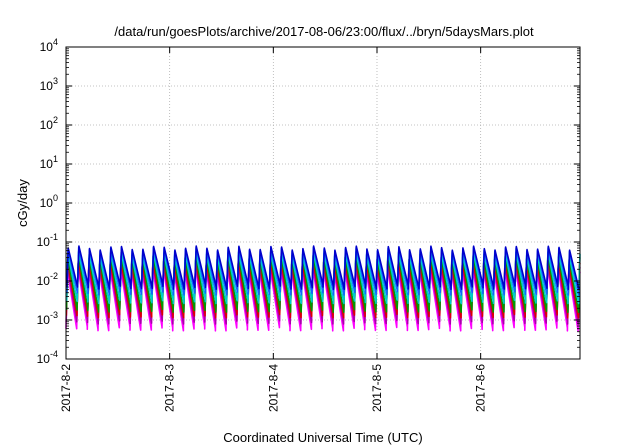  I want to click on y-tick-label: 10⁻⁴, so click(47, 357).